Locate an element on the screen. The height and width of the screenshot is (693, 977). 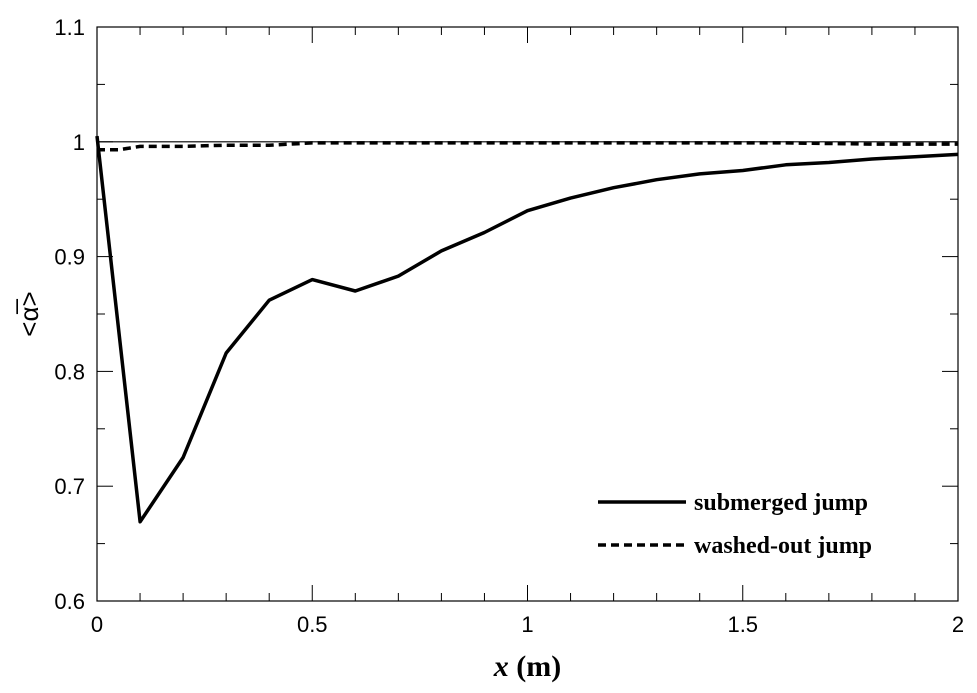
x-axis-title: x (m) is located at coordinates (527, 666).